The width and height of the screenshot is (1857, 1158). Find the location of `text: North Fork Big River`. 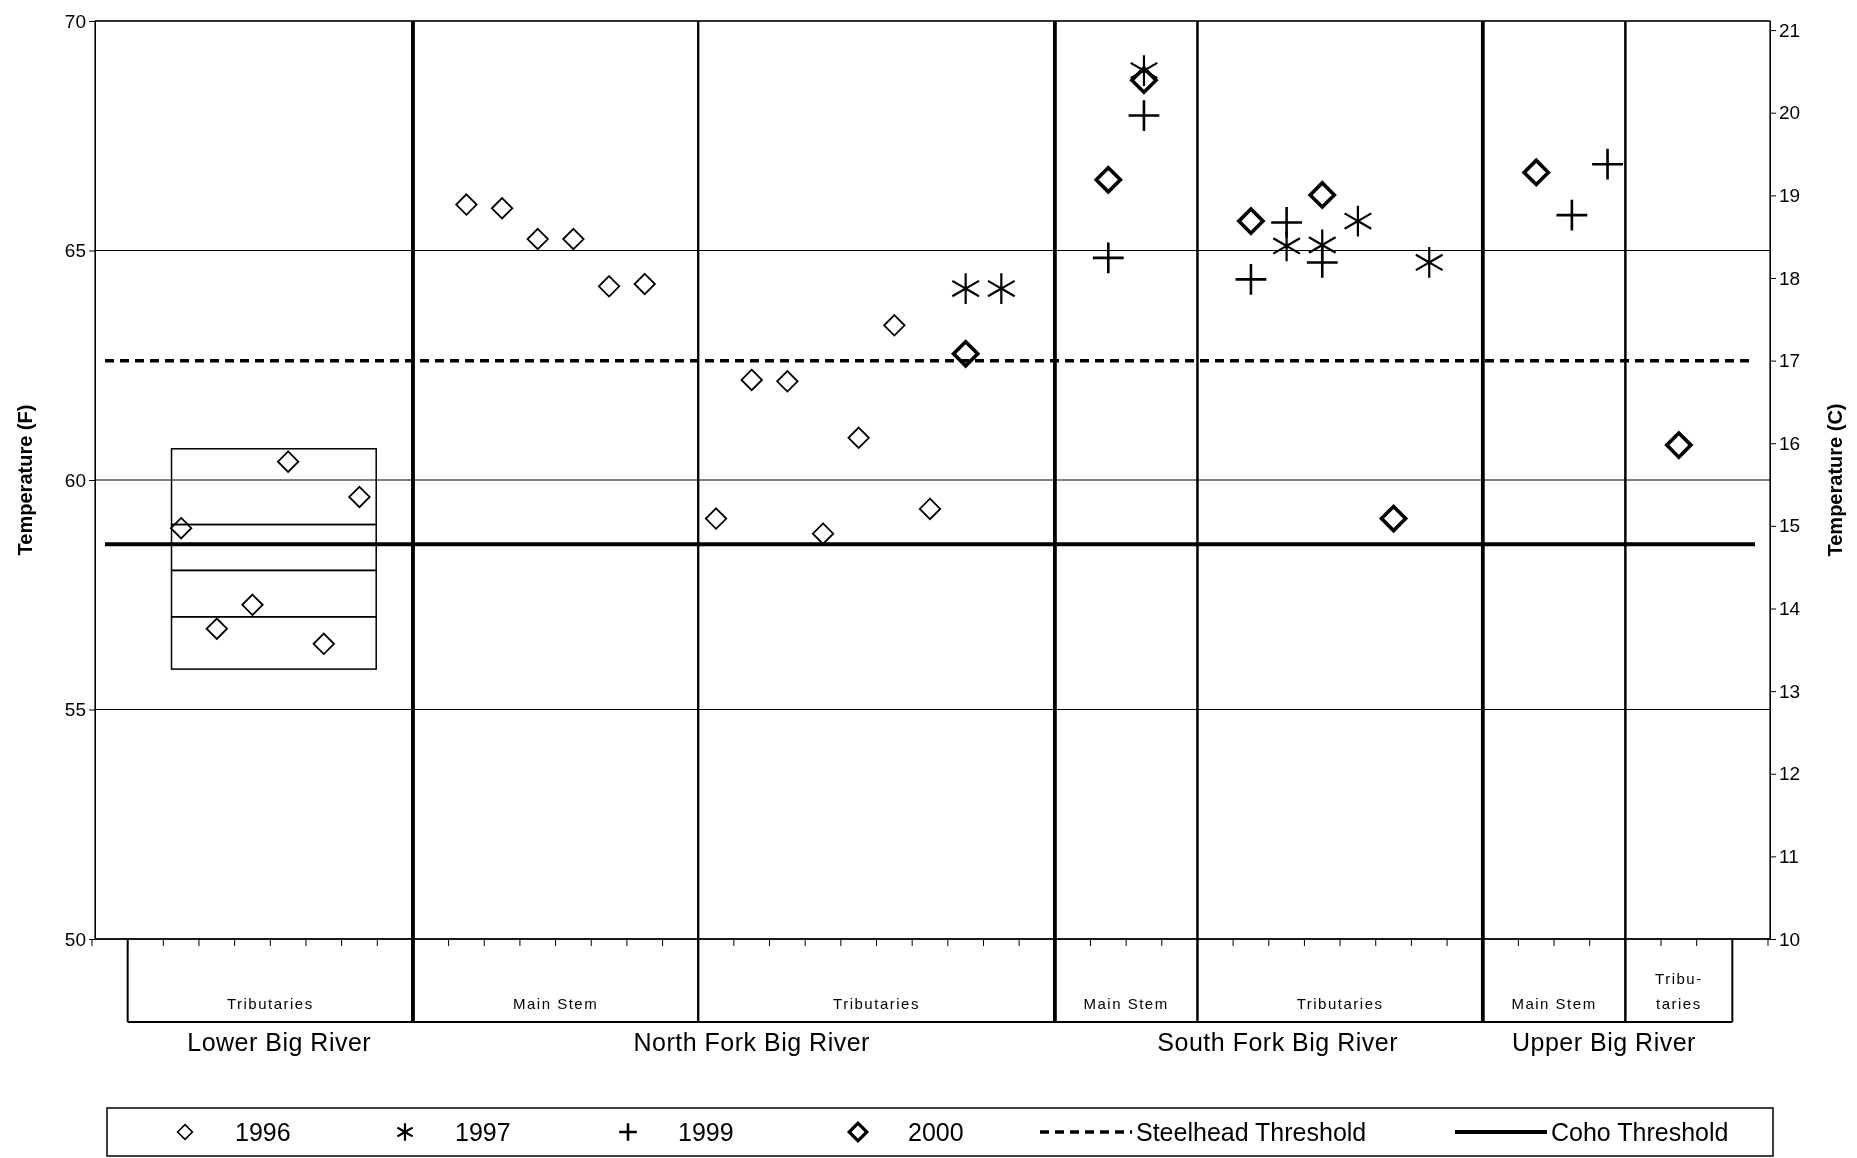

text: North Fork Big River is located at coordinates (751, 1042).